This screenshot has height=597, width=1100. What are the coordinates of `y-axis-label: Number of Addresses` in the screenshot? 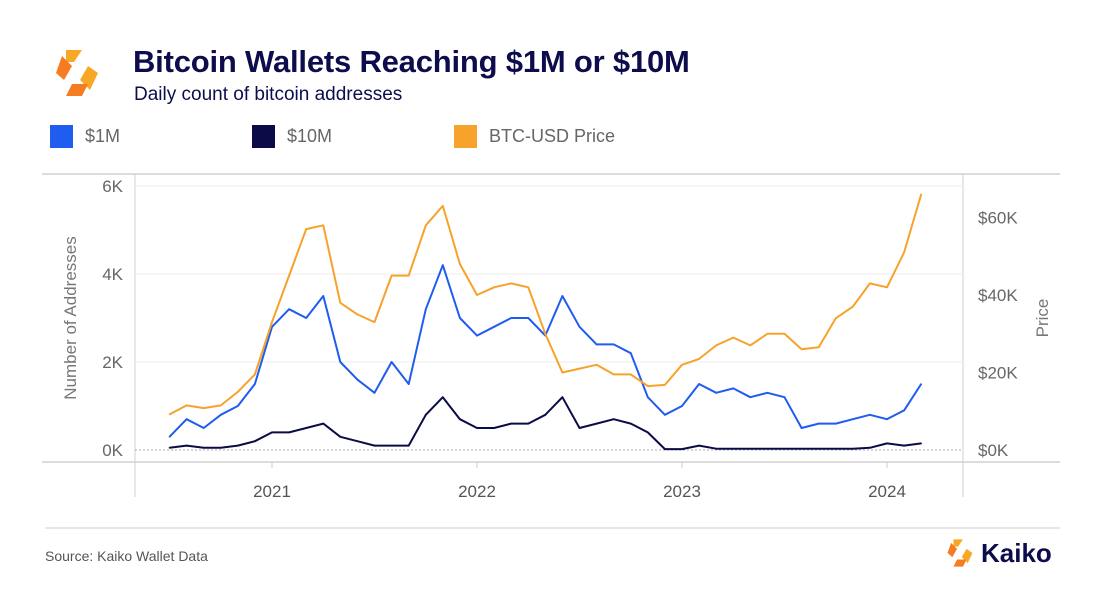 It's located at (70, 317).